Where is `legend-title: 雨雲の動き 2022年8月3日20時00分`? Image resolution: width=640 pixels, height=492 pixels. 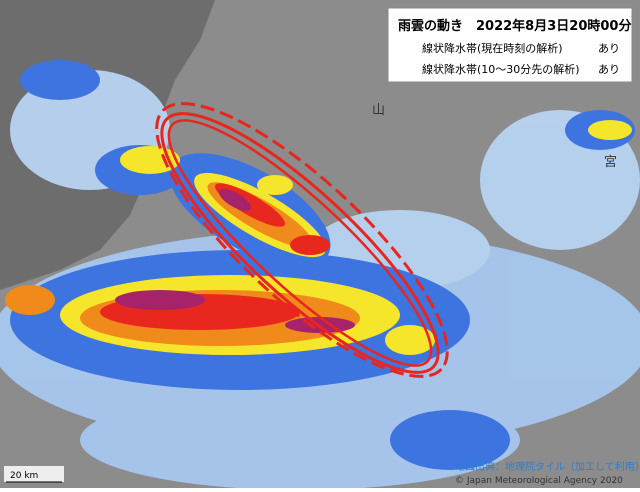 legend-title: 雨雲の動き 2022年8月3日20時00分 is located at coordinates (514, 26).